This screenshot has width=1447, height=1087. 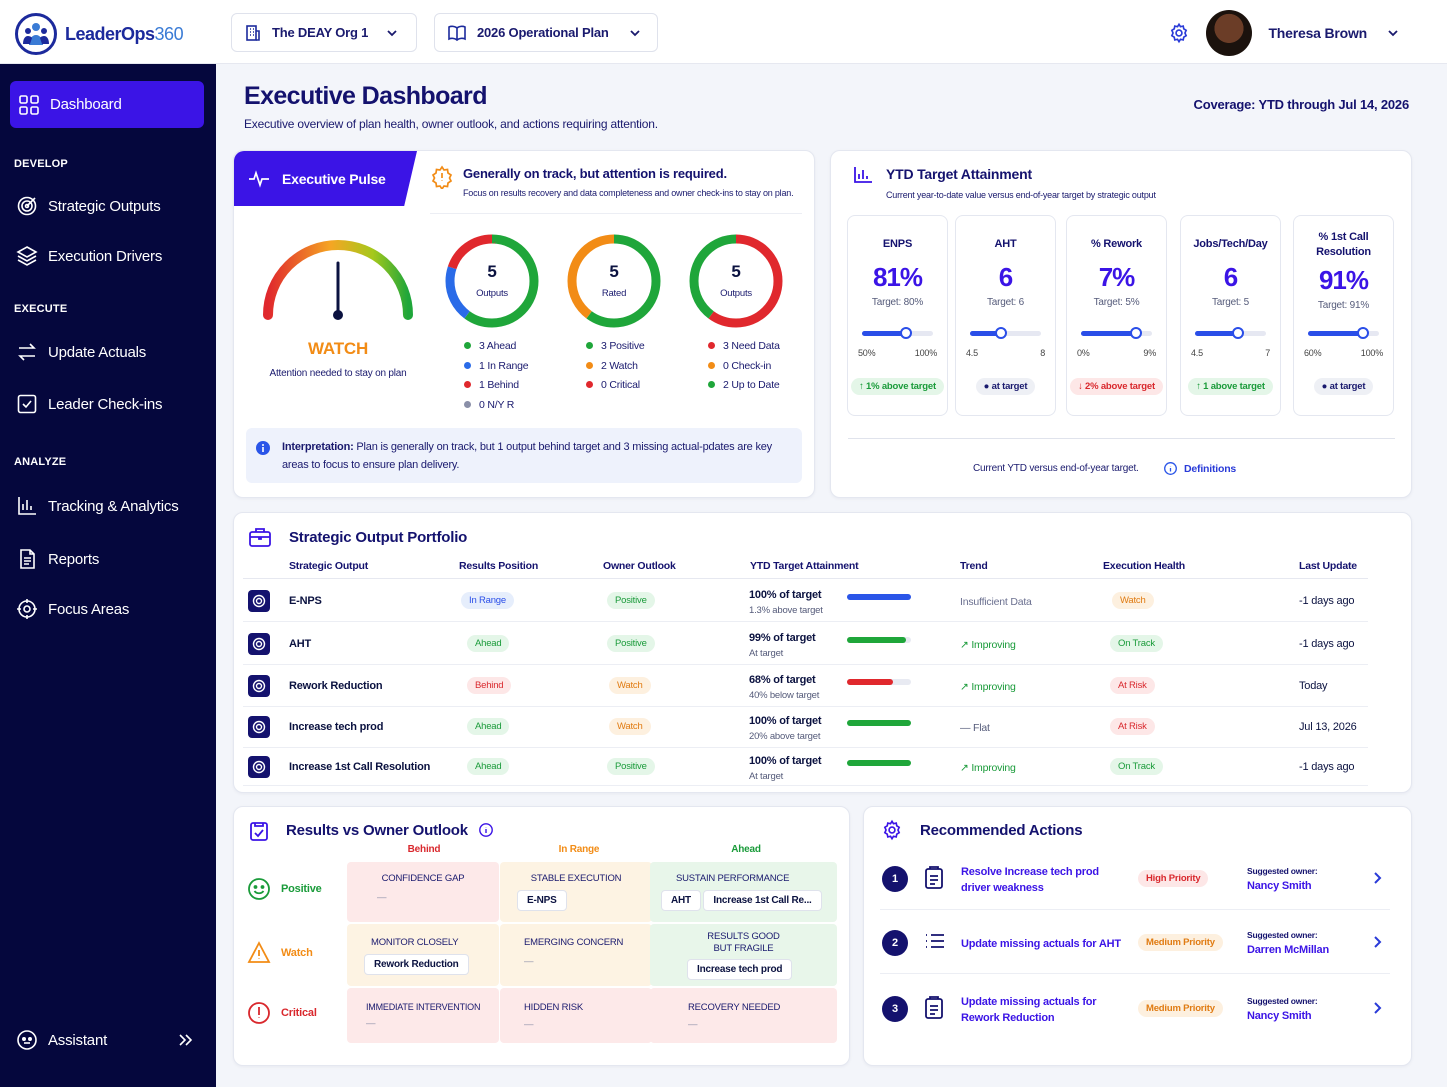 I want to click on legend-item: 1 Behind, so click(x=496, y=386).